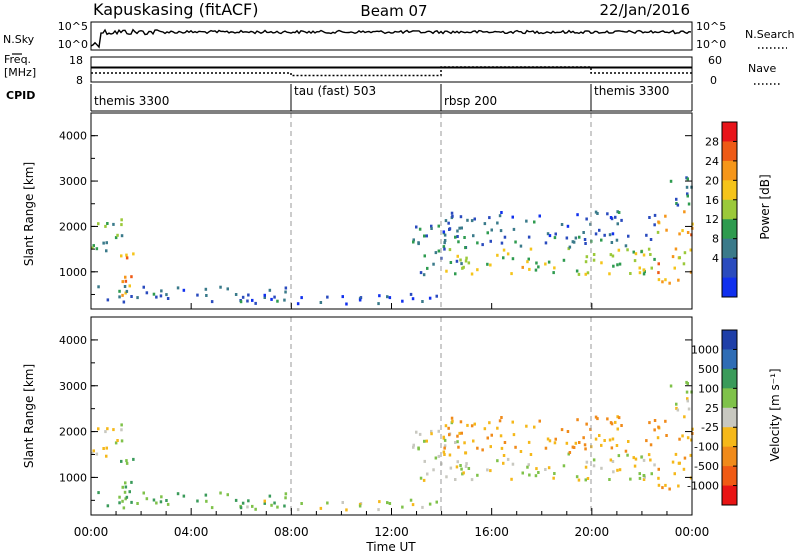  What do you see at coordinates (73, 44) in the screenshot?
I see `noise-left-tick-bottom: 10^0` at bounding box center [73, 44].